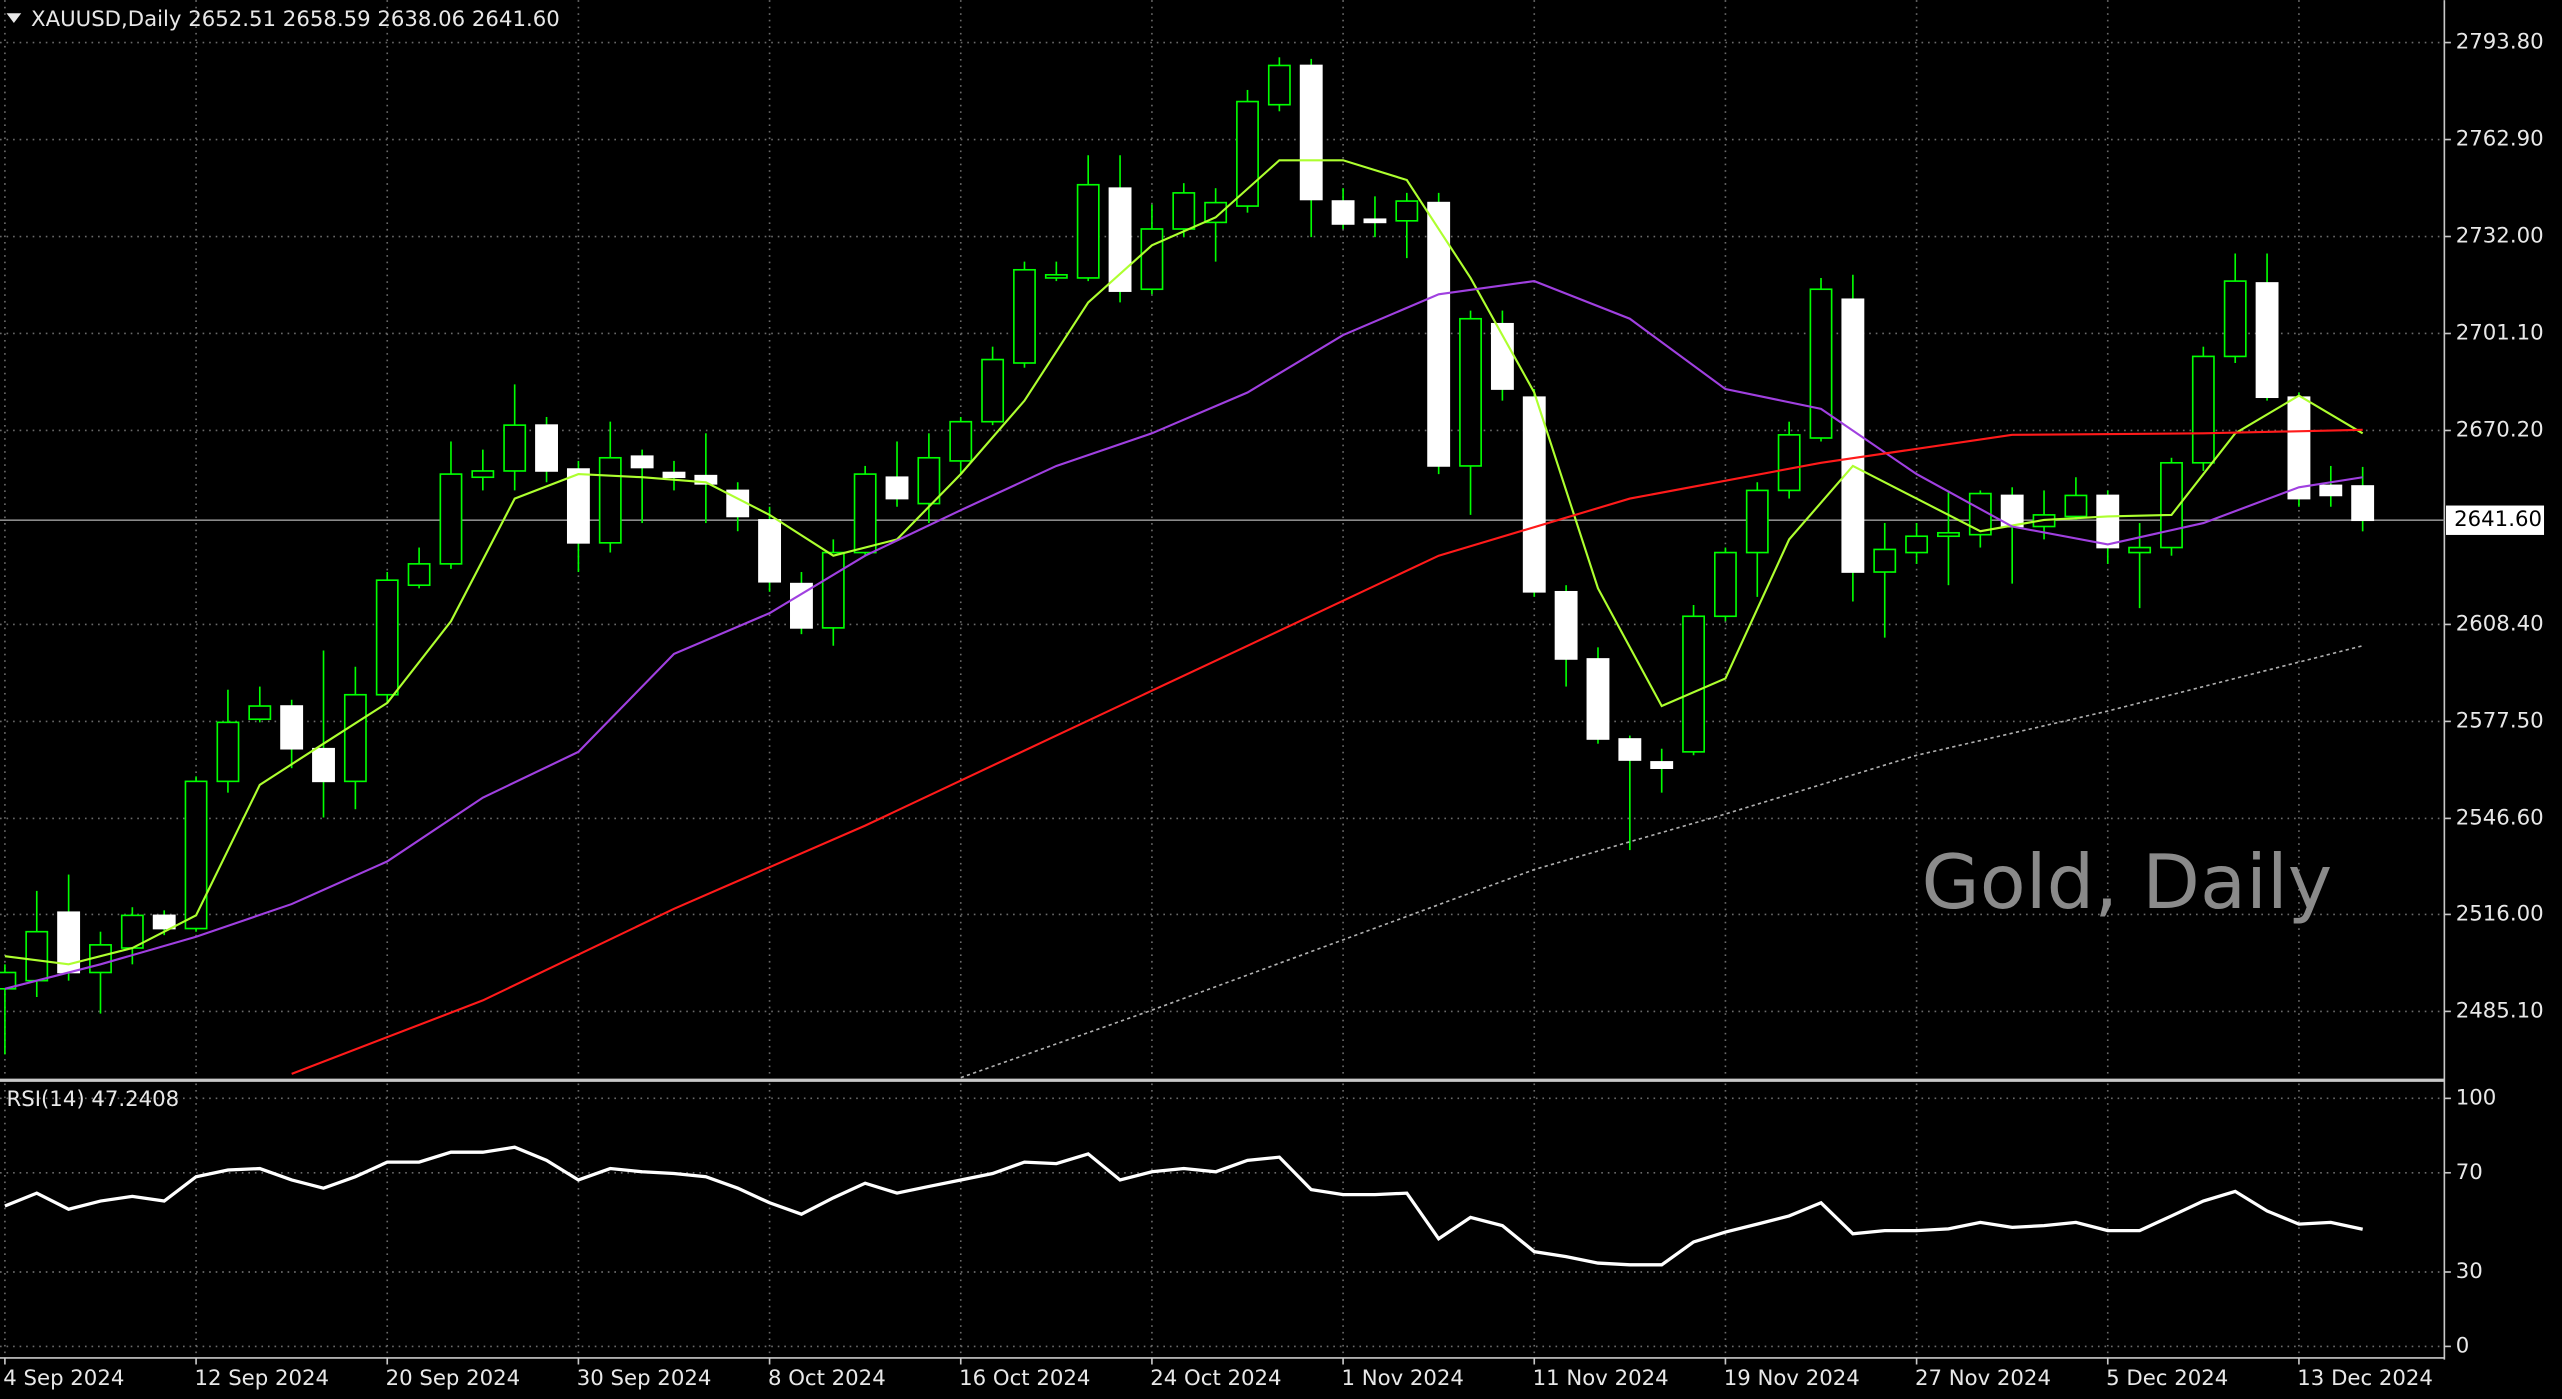 Image resolution: width=2562 pixels, height=1399 pixels. Describe the element at coordinates (1024, 1378) in the screenshot. I see `x-tick-label: 16 Oct 2024` at that location.